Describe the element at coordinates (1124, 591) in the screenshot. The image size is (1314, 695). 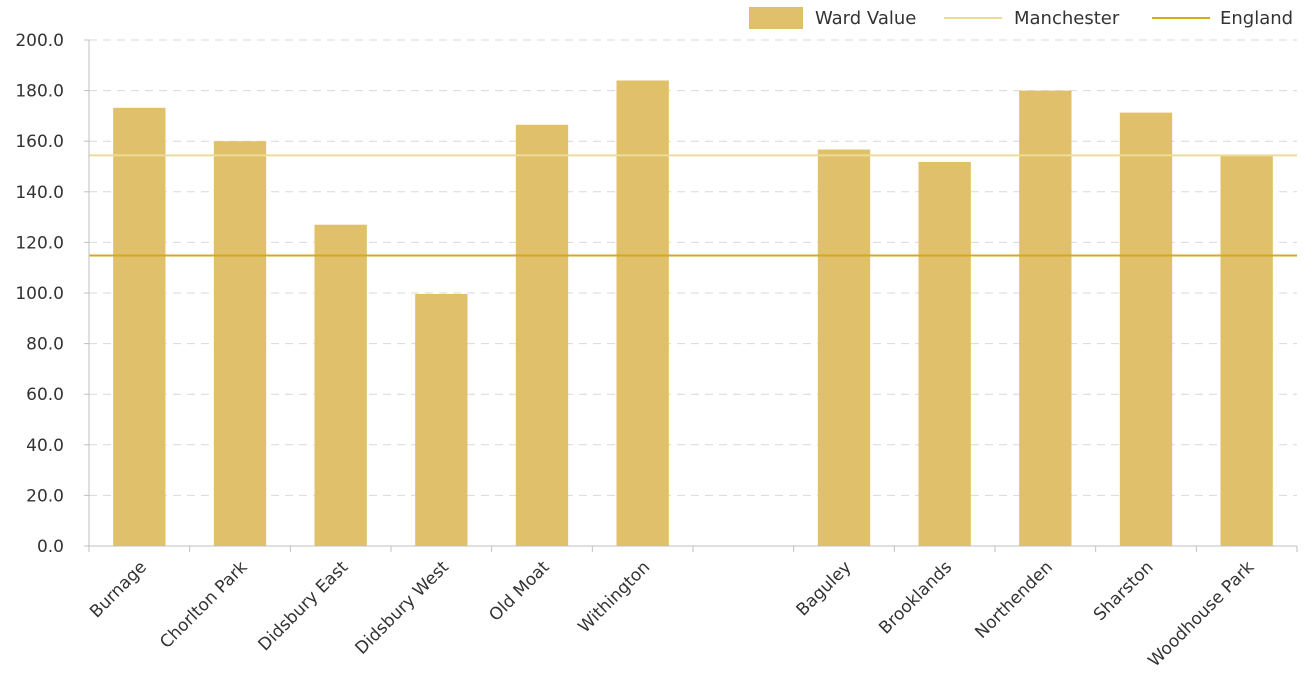
I see `x-category-label: Sharston` at that location.